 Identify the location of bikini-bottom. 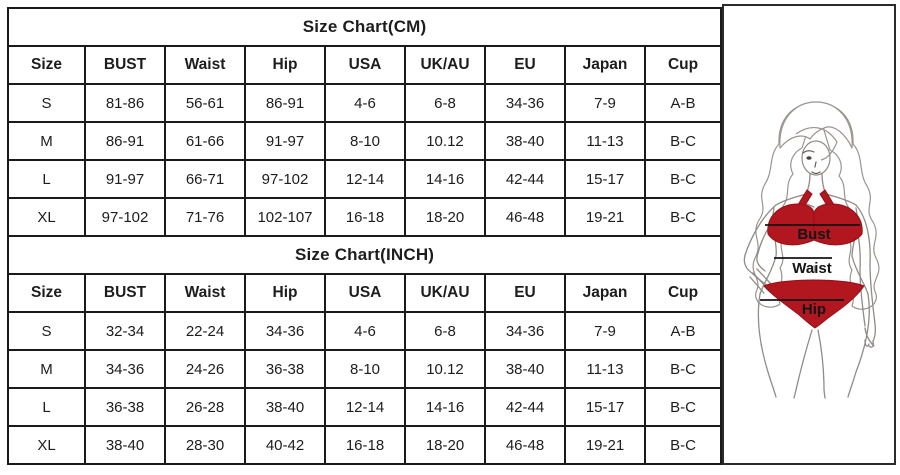
(814, 304).